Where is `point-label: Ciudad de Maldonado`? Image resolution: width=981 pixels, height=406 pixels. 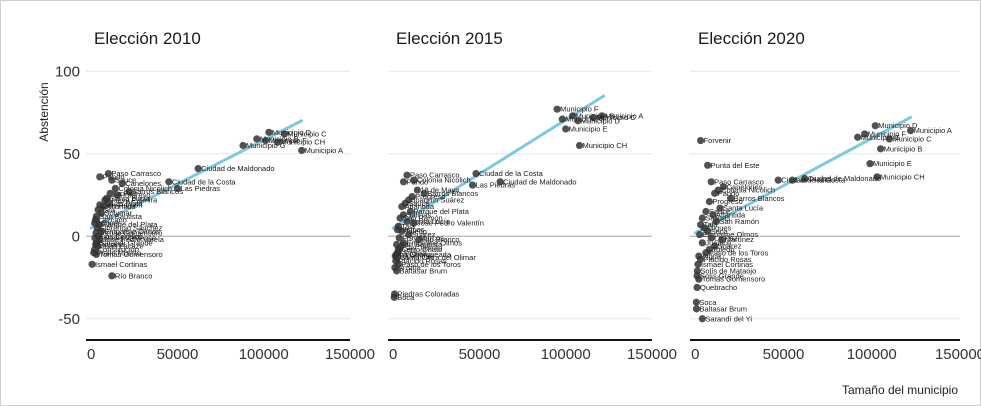 point-label: Ciudad de Maldonado is located at coordinates (844, 178).